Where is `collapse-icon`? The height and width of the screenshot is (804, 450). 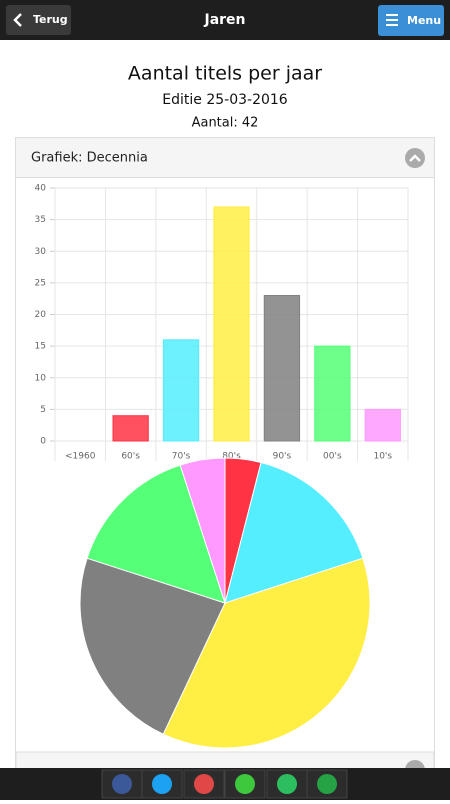
collapse-icon is located at coordinates (415, 158).